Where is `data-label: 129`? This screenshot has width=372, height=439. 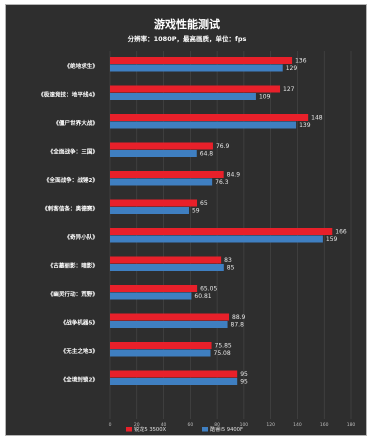 data-label: 129 is located at coordinates (292, 68).